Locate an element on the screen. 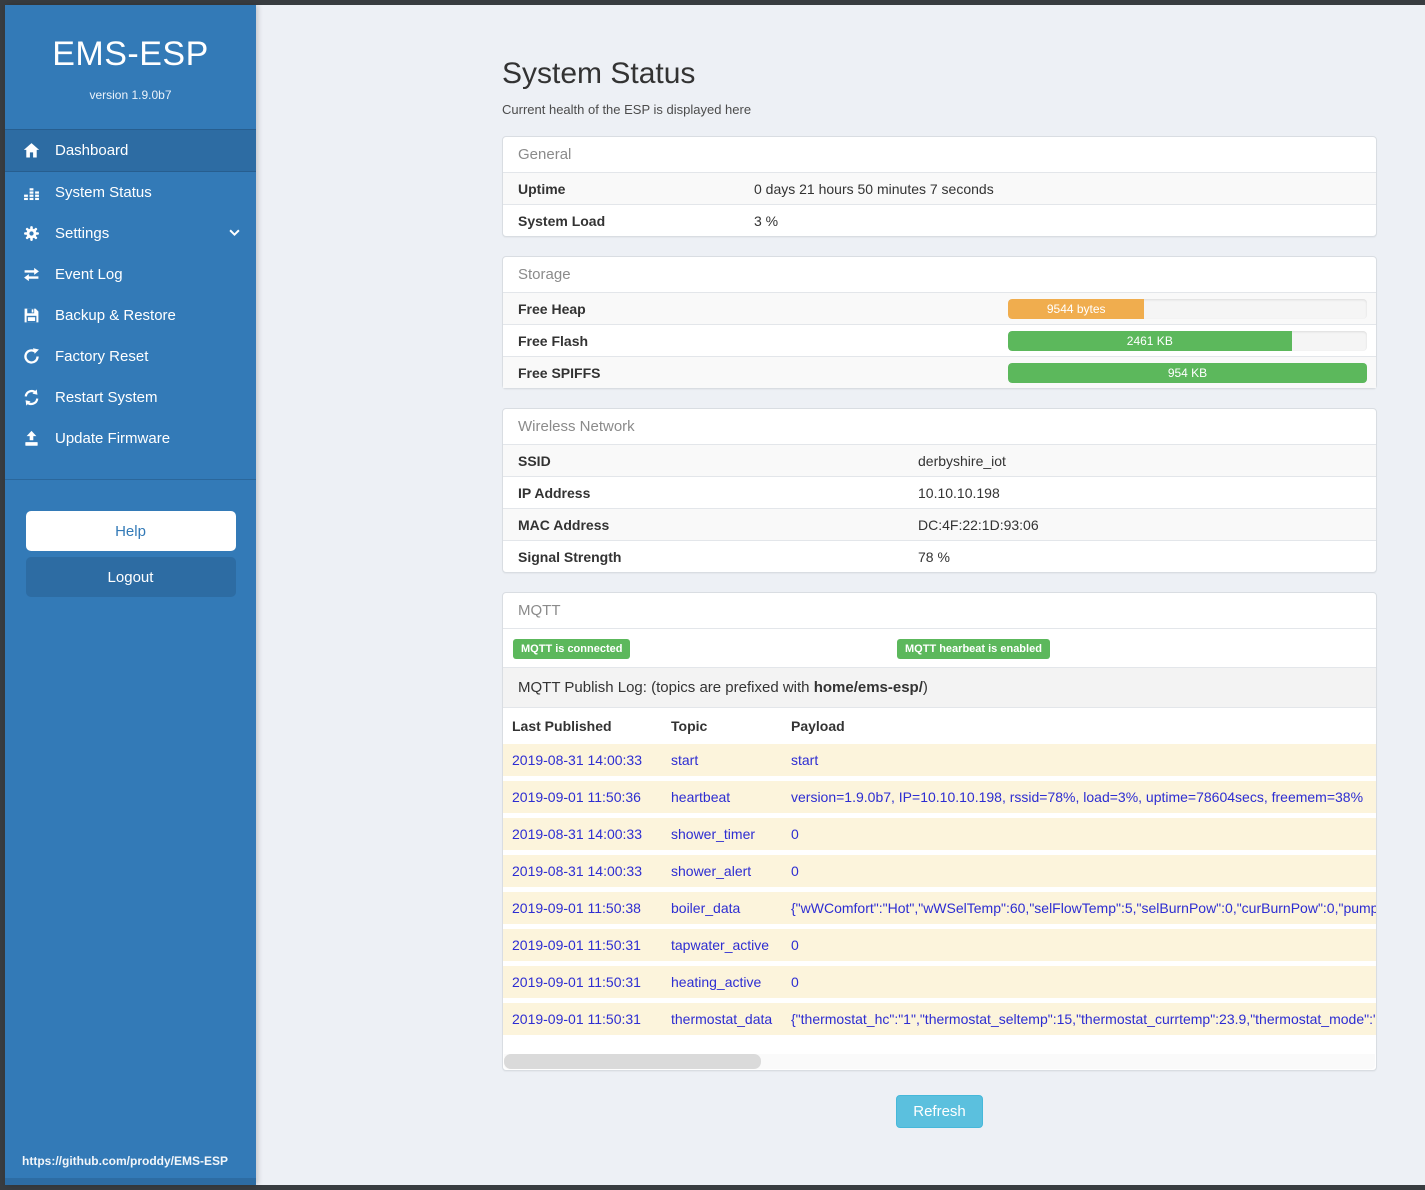 This screenshot has height=1190, width=1425. log-time: 2019-09-01 11:50:36 is located at coordinates (576, 797).